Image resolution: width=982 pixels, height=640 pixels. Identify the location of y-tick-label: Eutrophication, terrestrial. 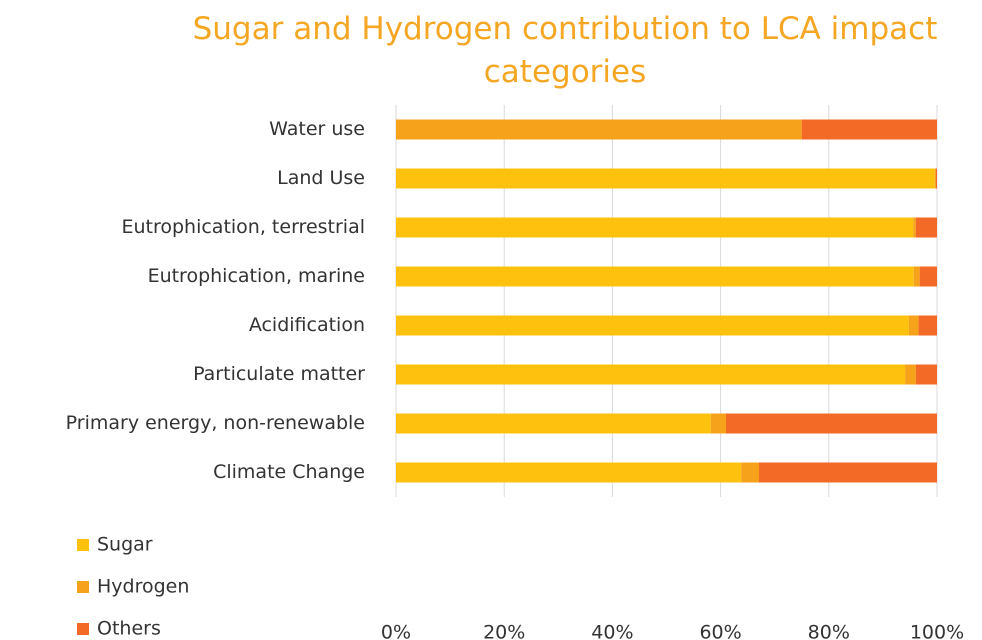
(243, 227).